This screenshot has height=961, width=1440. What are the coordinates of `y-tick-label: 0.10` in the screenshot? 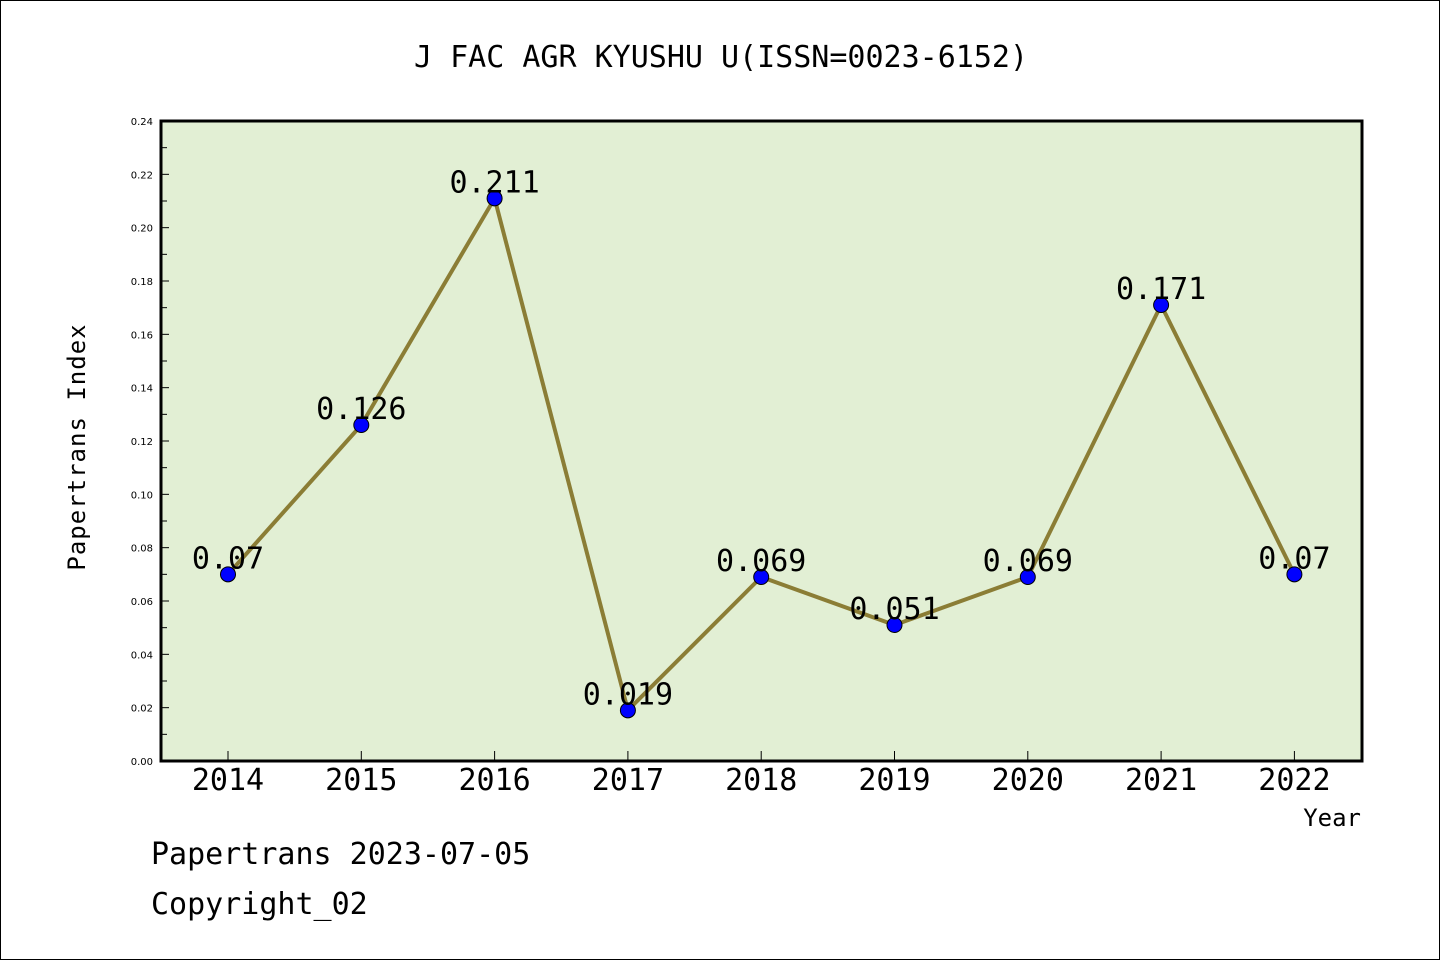 It's located at (142, 495).